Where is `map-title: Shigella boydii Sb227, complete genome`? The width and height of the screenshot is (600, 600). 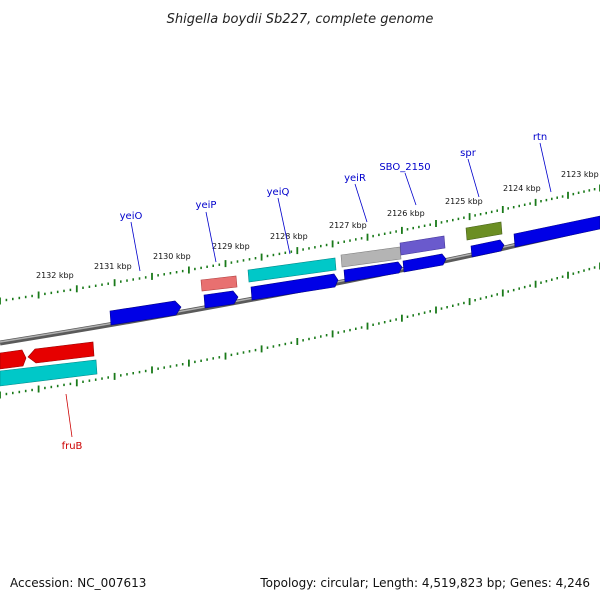
map-title: Shigella boydii Sb227, complete genome is located at coordinates (300, 19).